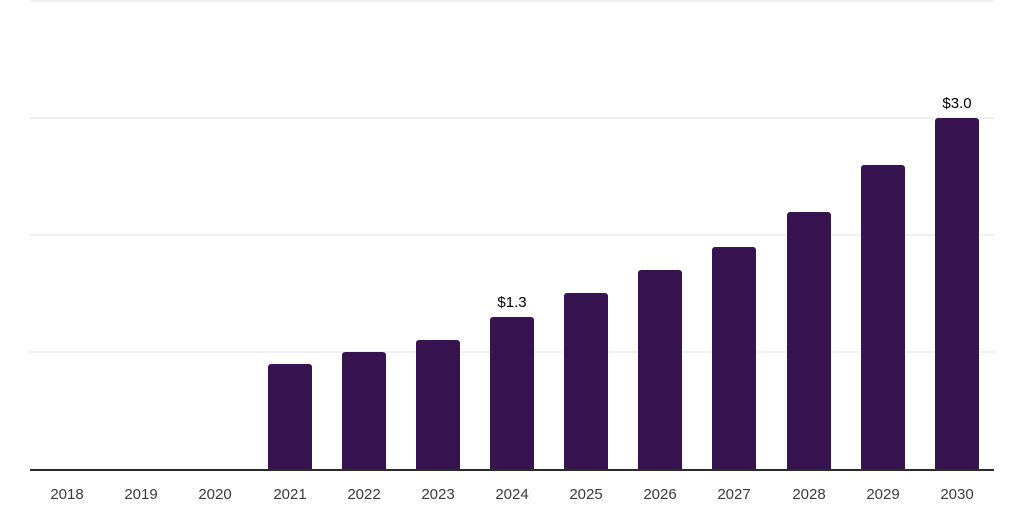 The height and width of the screenshot is (512, 1024). What do you see at coordinates (438, 404) in the screenshot?
I see `bar-2023` at bounding box center [438, 404].